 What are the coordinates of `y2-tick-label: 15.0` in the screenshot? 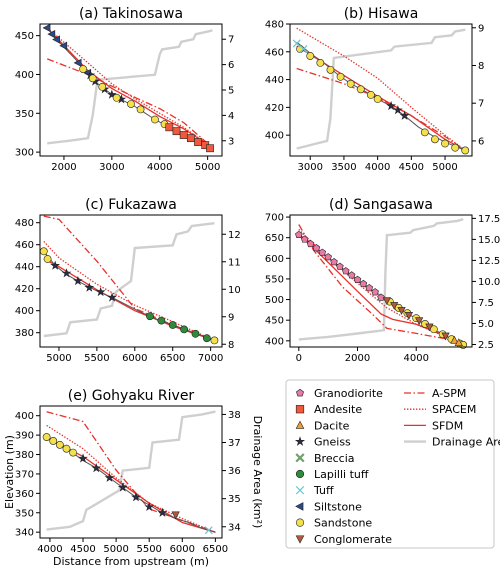 It's located at (489, 240).